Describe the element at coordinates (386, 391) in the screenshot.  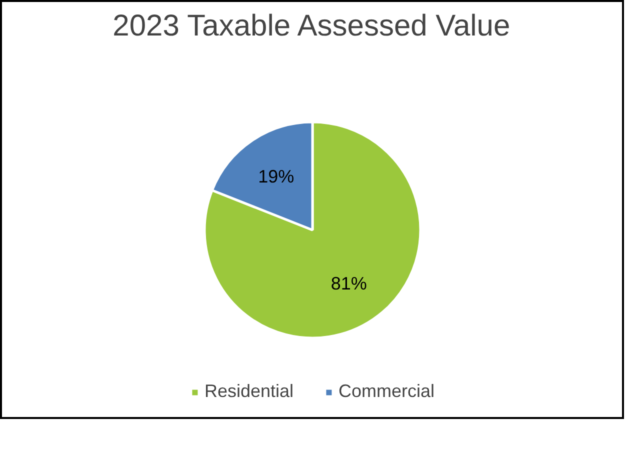
I see `legend-label: Commercial` at that location.